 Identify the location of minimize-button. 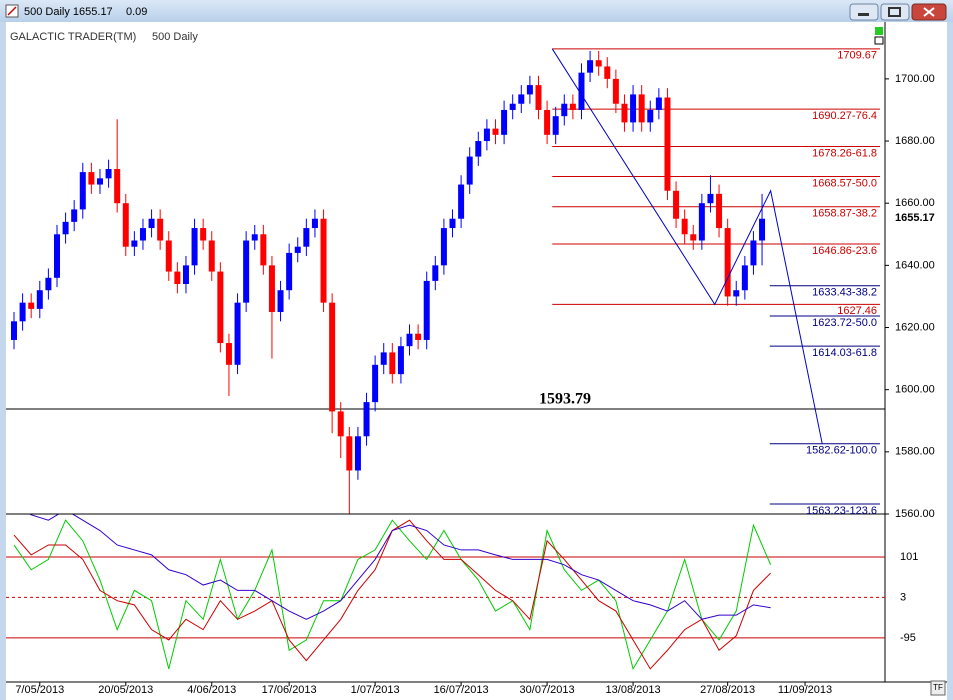
(864, 12).